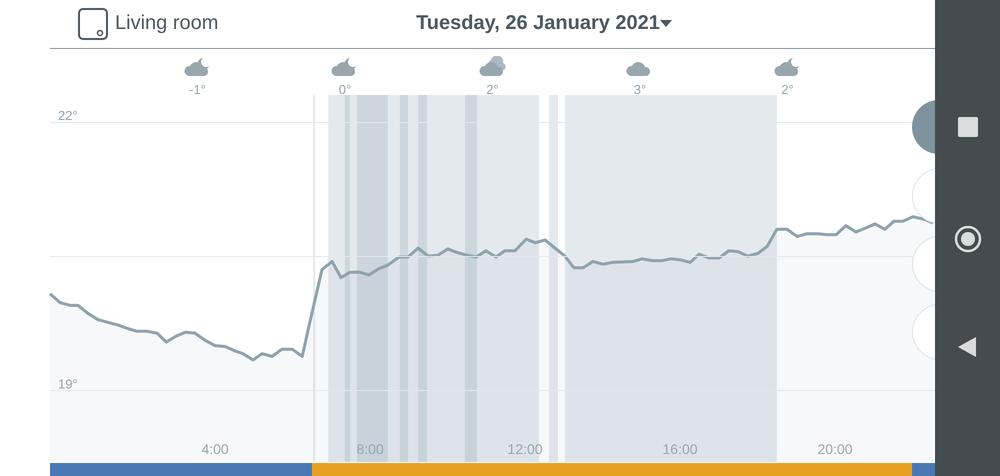 Image resolution: width=1000 pixels, height=476 pixels. What do you see at coordinates (680, 449) in the screenshot?
I see `x-tick-label: 16:00` at bounding box center [680, 449].